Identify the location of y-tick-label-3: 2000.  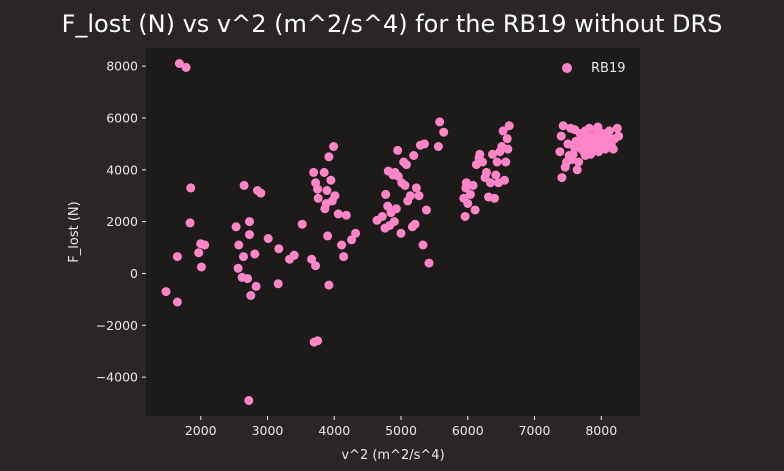
(122, 221).